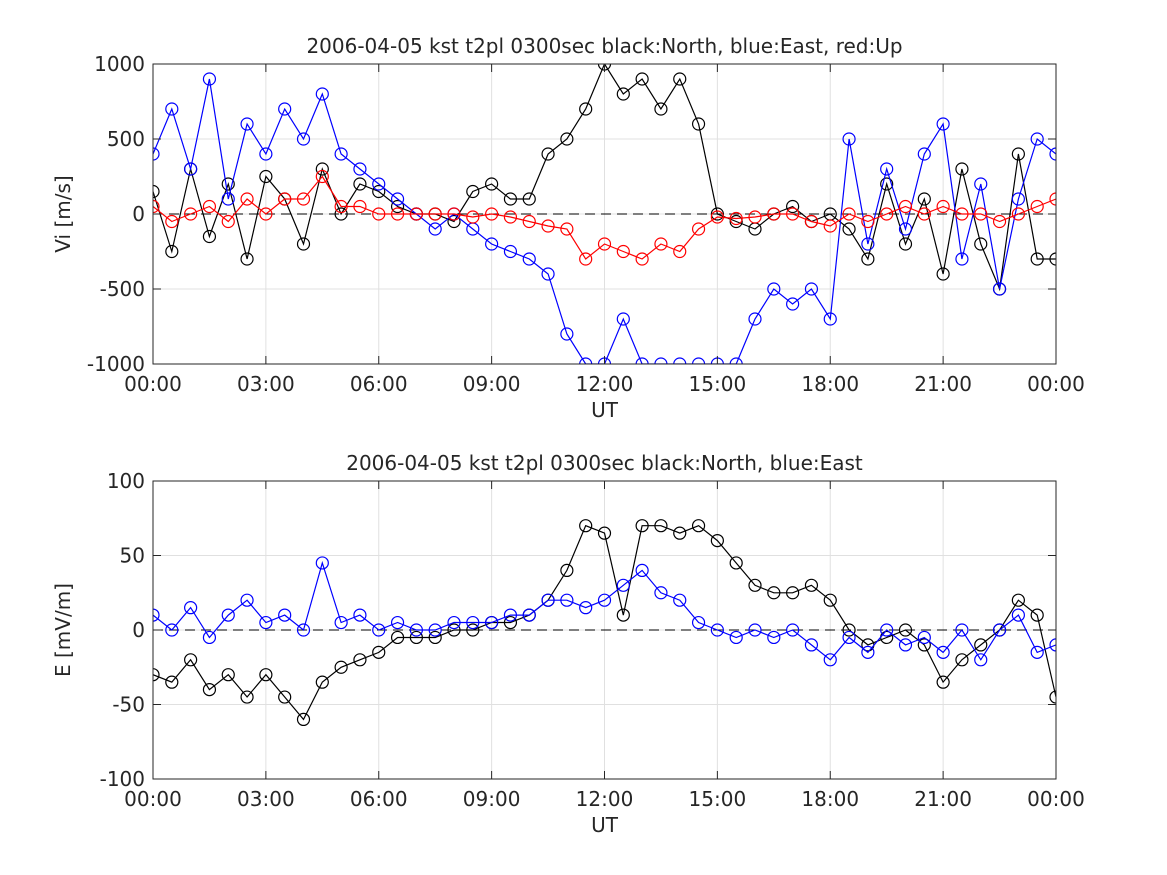 The height and width of the screenshot is (875, 1167). What do you see at coordinates (132, 556) in the screenshot?
I see `y-tick-label: 50` at bounding box center [132, 556].